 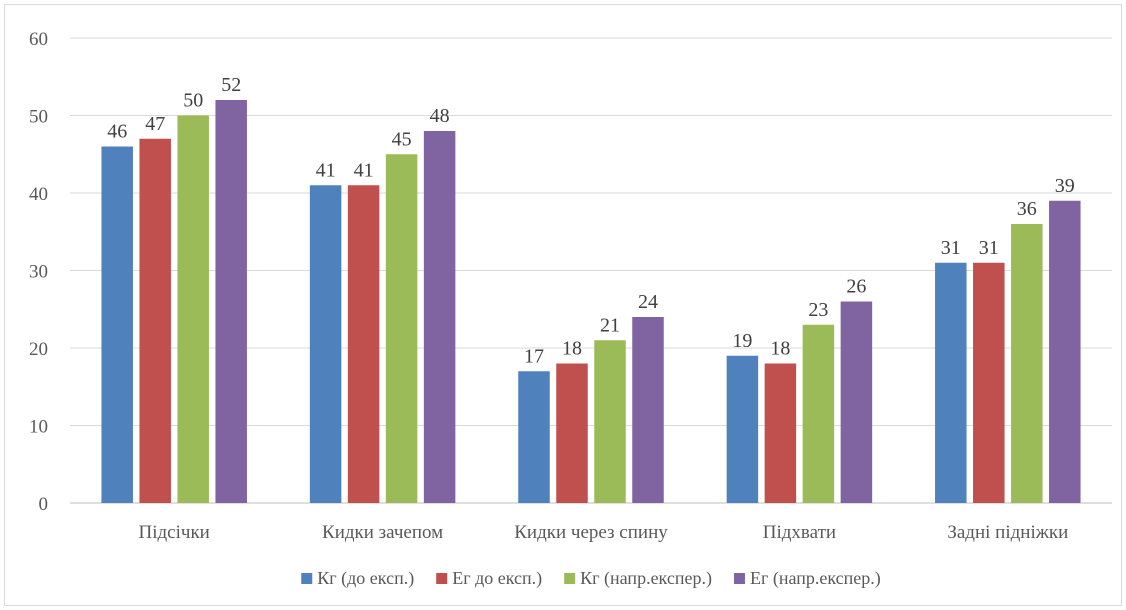 I want to click on data-label: 45, so click(x=402, y=139).